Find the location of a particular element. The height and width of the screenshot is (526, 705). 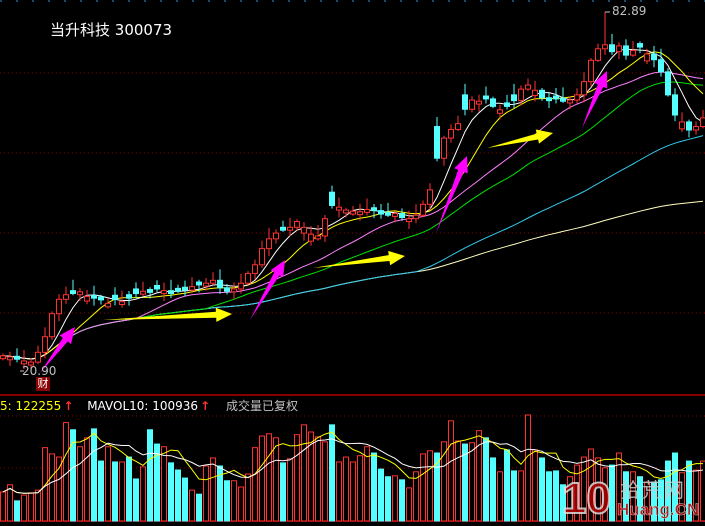

mavol5-value: 5: 122255 is located at coordinates (31, 406).